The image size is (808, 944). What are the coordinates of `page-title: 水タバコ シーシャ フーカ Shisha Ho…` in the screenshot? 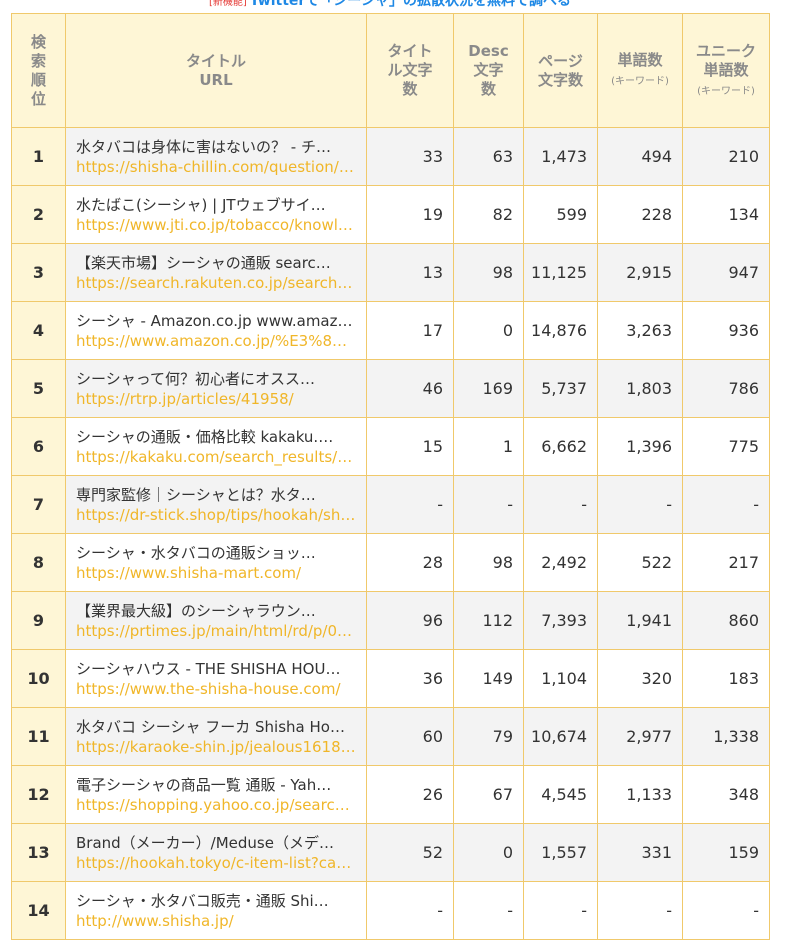 It's located at (210, 726).